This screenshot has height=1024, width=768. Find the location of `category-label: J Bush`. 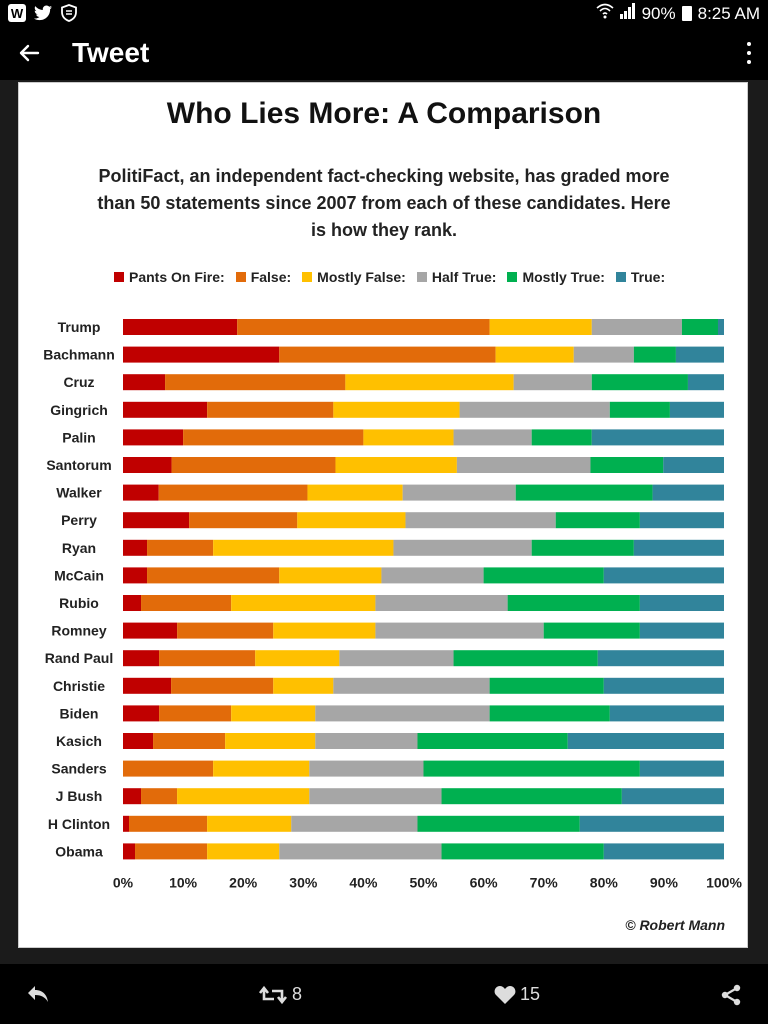

category-label: J Bush is located at coordinates (79, 796).